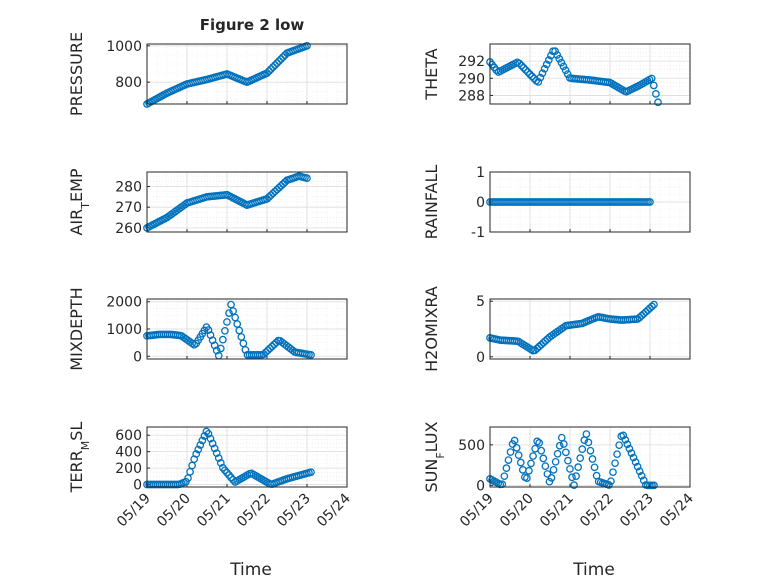  Describe the element at coordinates (250, 570) in the screenshot. I see `x-axis-label: Time` at that location.